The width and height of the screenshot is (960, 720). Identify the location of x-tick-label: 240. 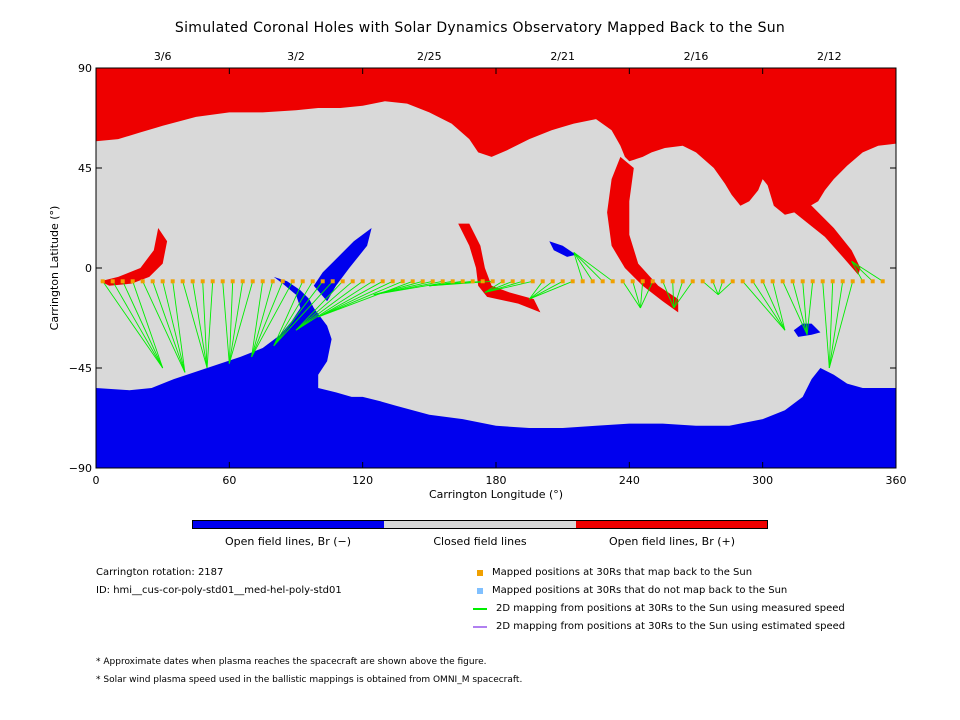
(629, 480).